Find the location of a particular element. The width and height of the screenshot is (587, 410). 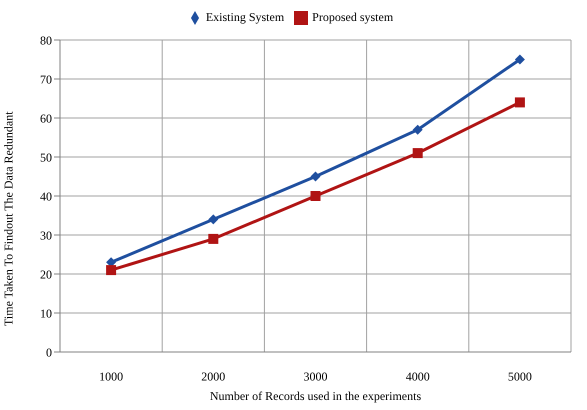

y-tick-label: 30 is located at coordinates (46, 235).